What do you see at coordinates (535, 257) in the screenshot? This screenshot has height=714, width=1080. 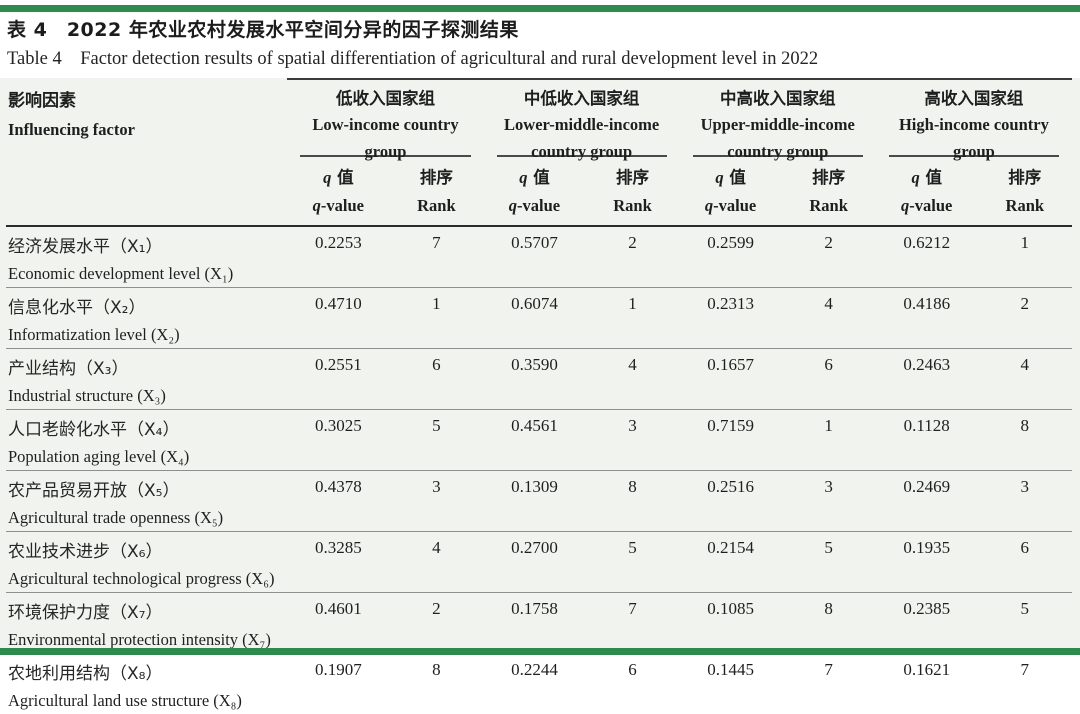 I see `qvalue-cell: 0.5707` at bounding box center [535, 257].